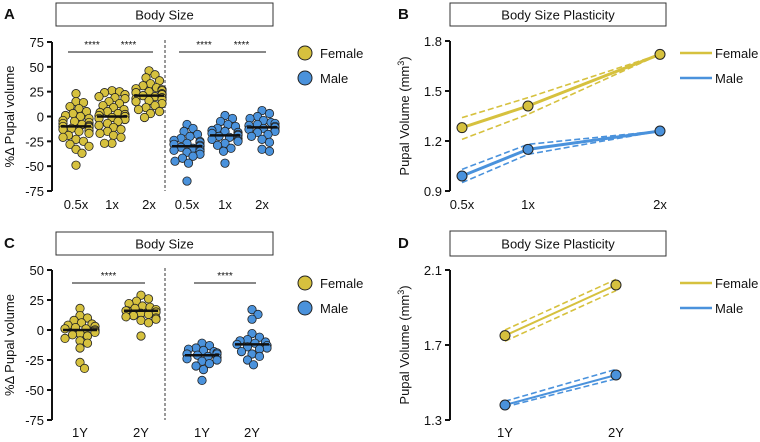 The height and width of the screenshot is (442, 760). What do you see at coordinates (40, 330) in the screenshot?
I see `y-tick-label: 0` at bounding box center [40, 330].